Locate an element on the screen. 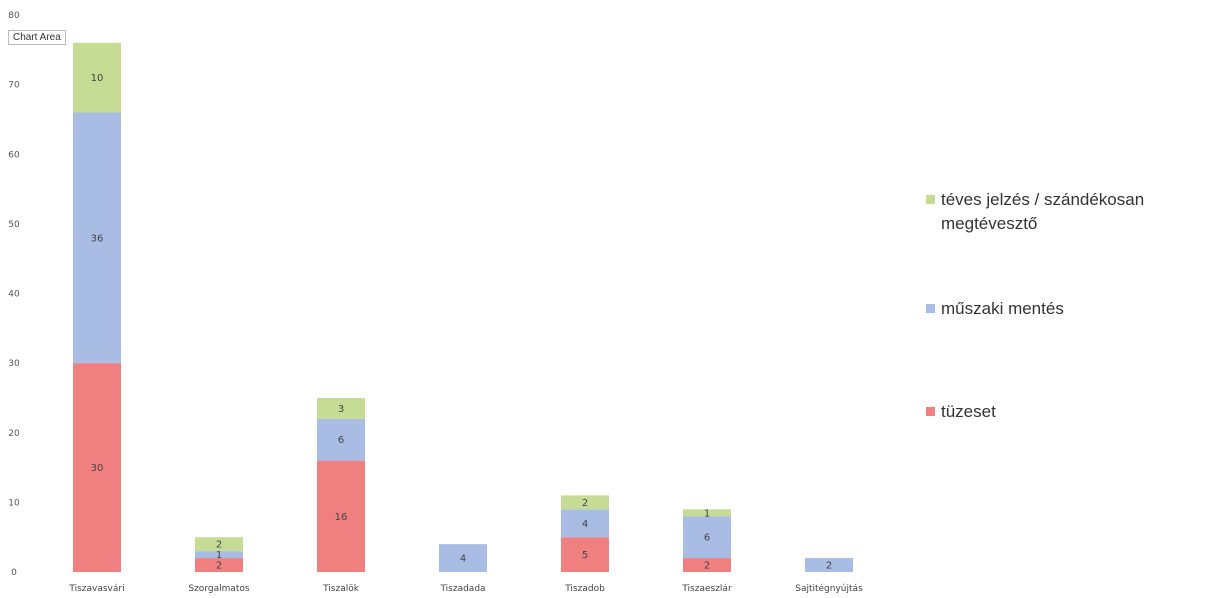 The image size is (1210, 598). data-label: 5 is located at coordinates (585, 555).